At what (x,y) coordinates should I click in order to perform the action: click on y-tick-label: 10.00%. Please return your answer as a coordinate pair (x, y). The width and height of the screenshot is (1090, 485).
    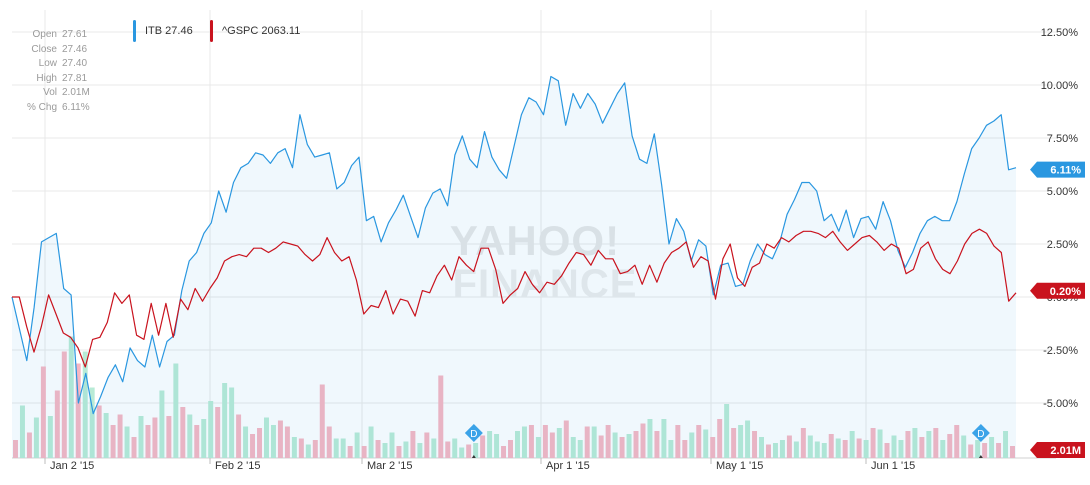
    Looking at the image, I should click on (1060, 86).